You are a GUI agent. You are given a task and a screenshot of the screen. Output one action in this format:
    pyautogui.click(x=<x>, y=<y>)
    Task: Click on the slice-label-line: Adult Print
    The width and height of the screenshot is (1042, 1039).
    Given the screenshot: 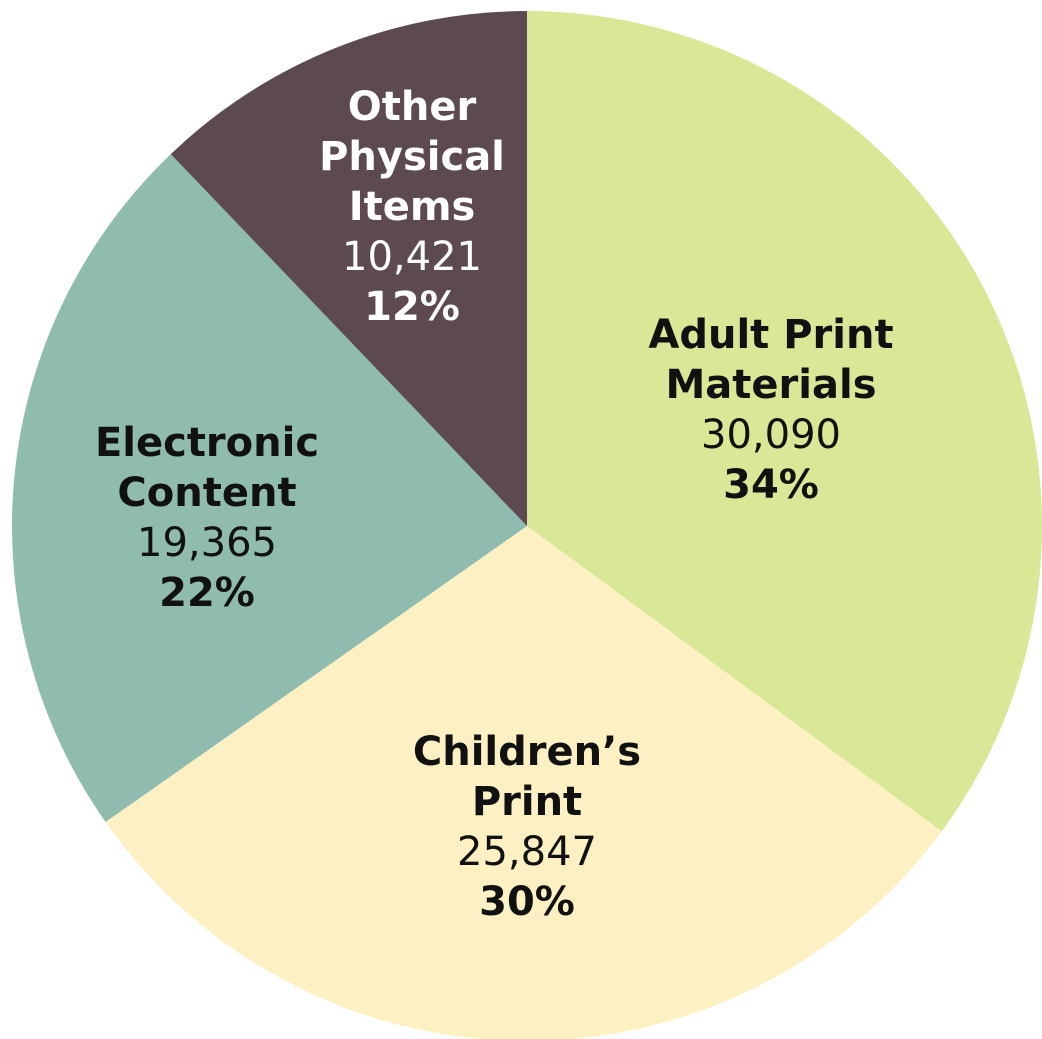 What is the action you would take?
    pyautogui.click(x=770, y=335)
    